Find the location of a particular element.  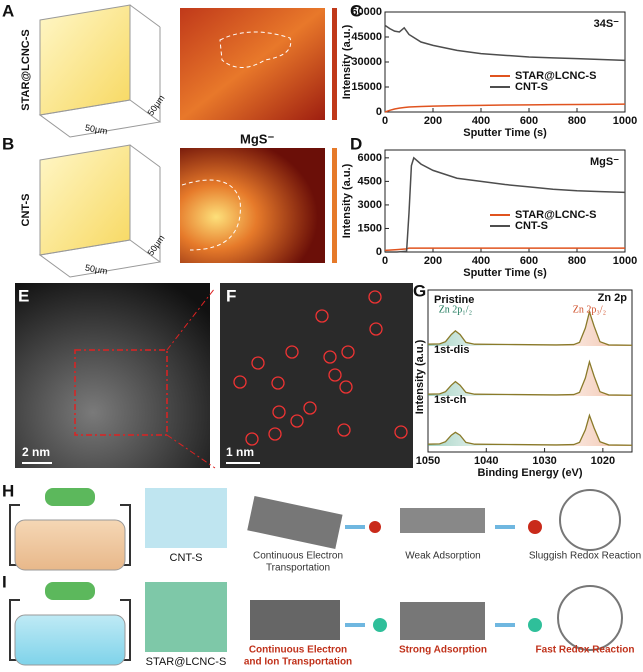

peak-label: Zn 2p₃/₂ is located at coordinates (589, 309).